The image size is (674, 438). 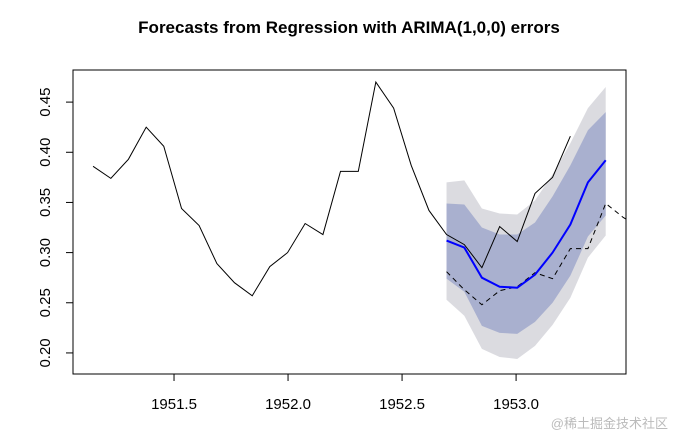 What do you see at coordinates (45, 252) in the screenshot?
I see `y-tick-label: 0.30` at bounding box center [45, 252].